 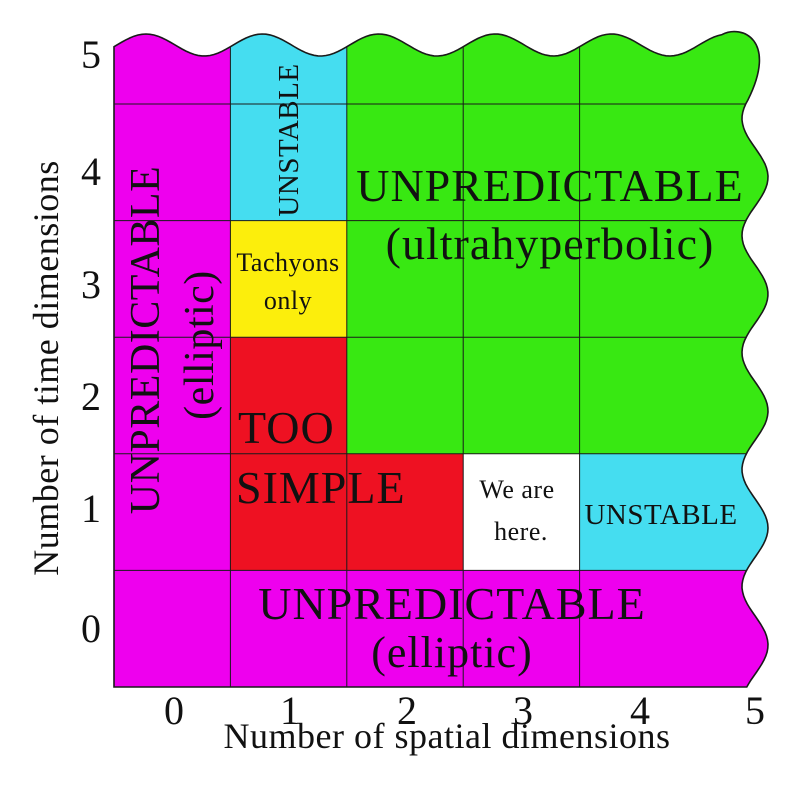 I want to click on label-unstable-column: UNSTABLE, so click(x=289, y=139).